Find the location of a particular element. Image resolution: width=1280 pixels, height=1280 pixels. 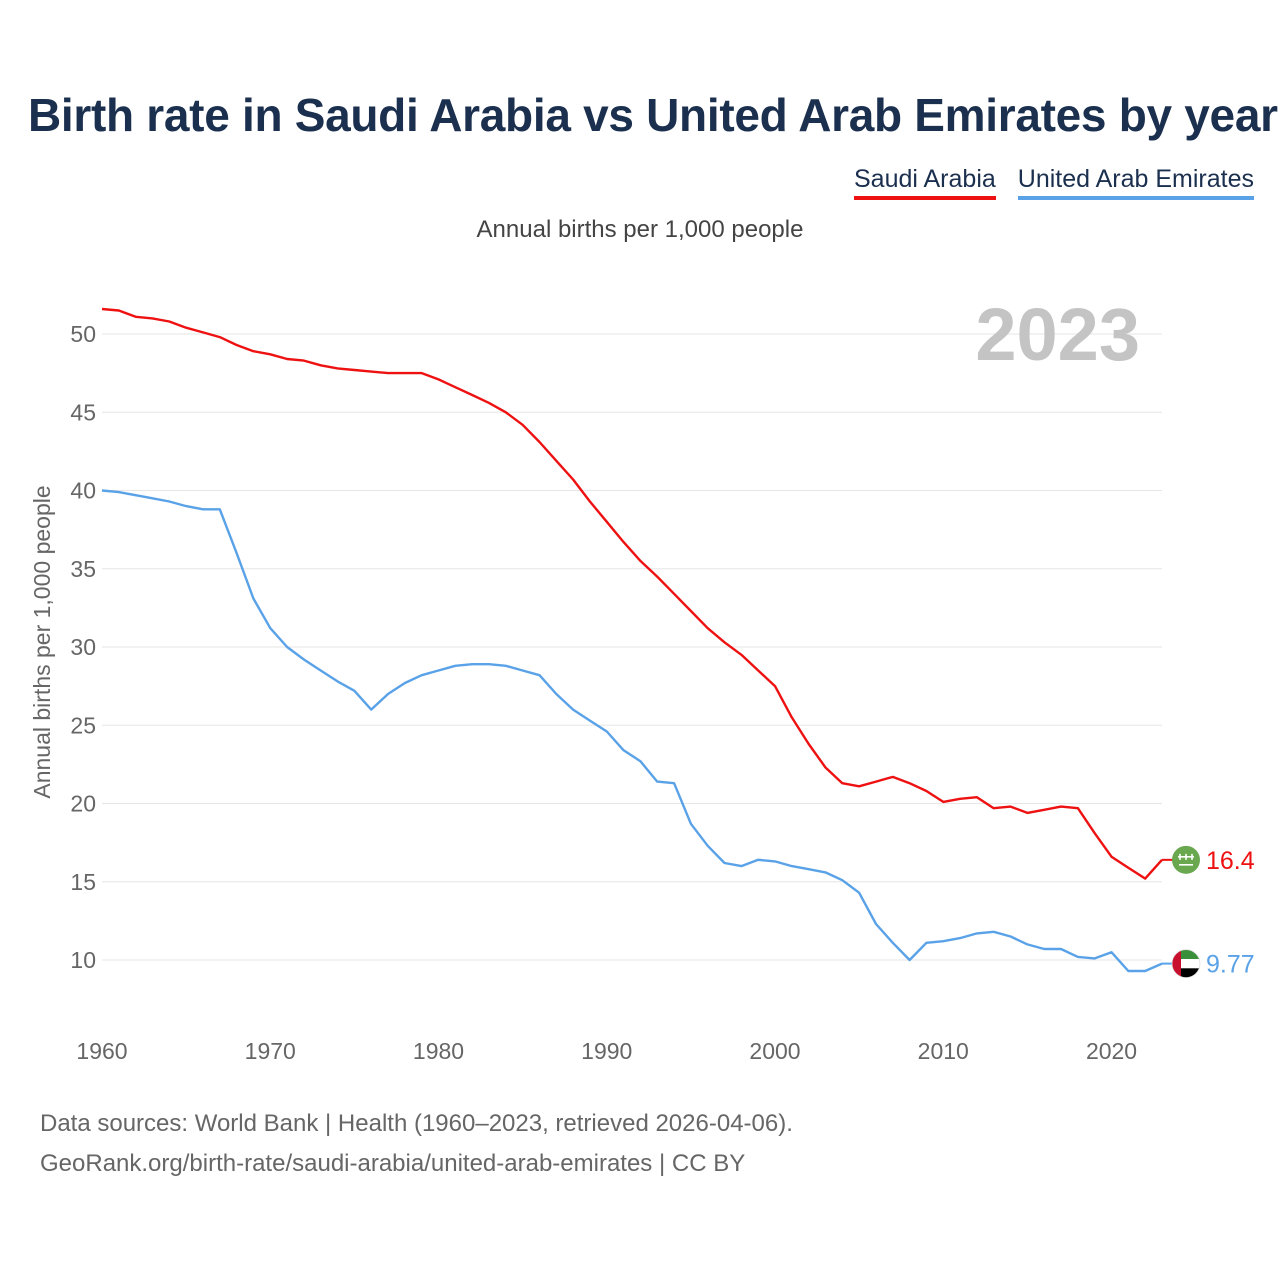

year-watermark: 2023 is located at coordinates (1057, 334).